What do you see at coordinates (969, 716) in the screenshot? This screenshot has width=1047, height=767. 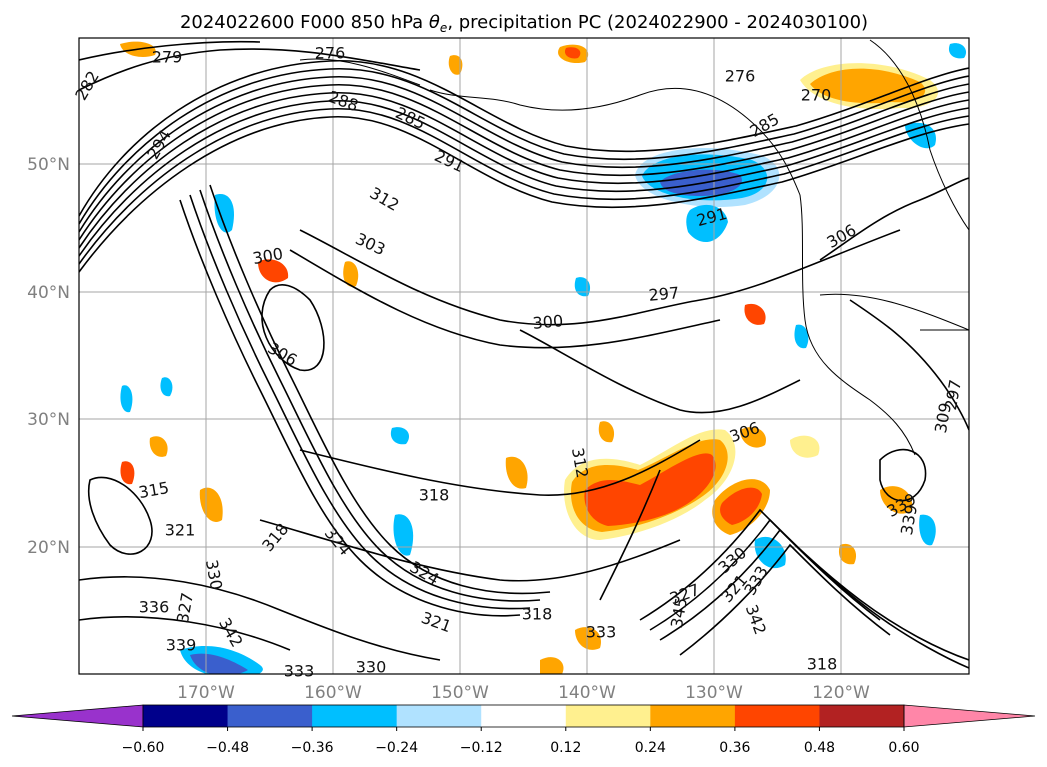 I see `colorbar-extend-high` at bounding box center [969, 716].